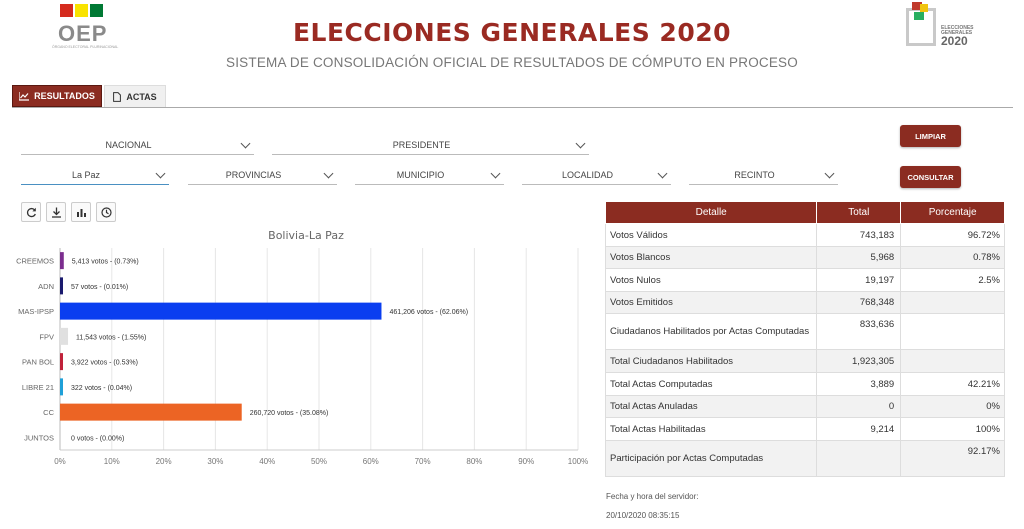 Image resolution: width=1024 pixels, height=529 pixels. Describe the element at coordinates (859, 458) in the screenshot. I see `row-total` at that location.